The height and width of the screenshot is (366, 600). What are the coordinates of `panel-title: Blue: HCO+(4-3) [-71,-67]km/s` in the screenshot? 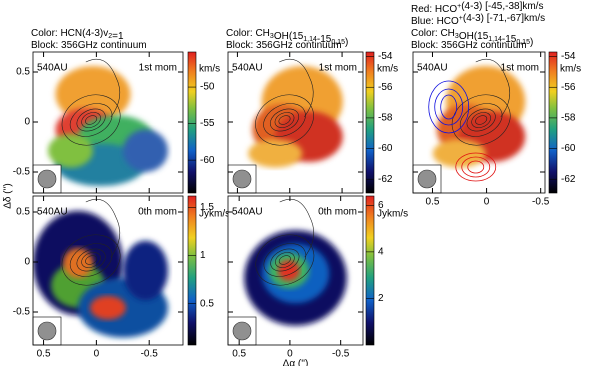 It's located at (478, 20).